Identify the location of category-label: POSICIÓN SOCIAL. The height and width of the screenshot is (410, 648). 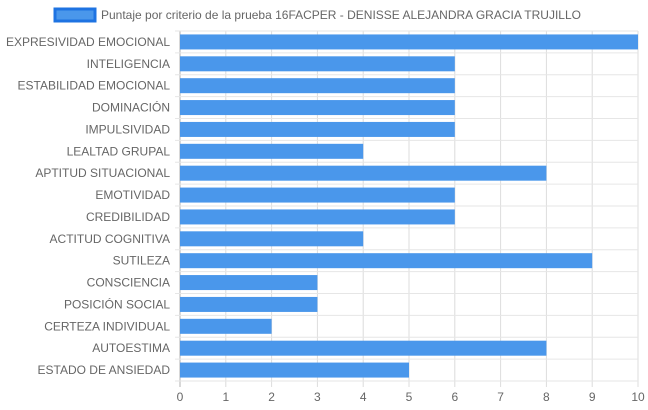
(117, 303).